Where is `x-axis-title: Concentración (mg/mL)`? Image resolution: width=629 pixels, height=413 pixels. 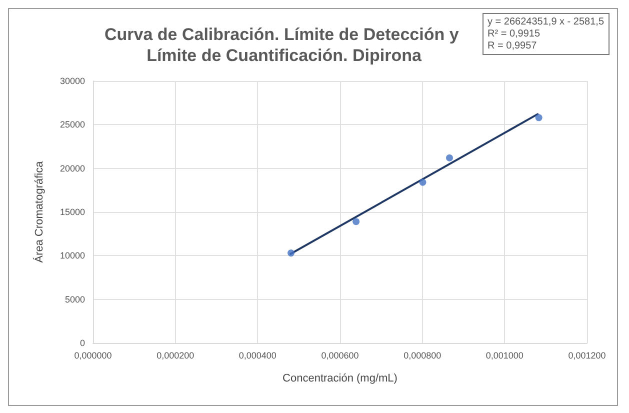 x-axis-title: Concentración (mg/mL) is located at coordinates (340, 378).